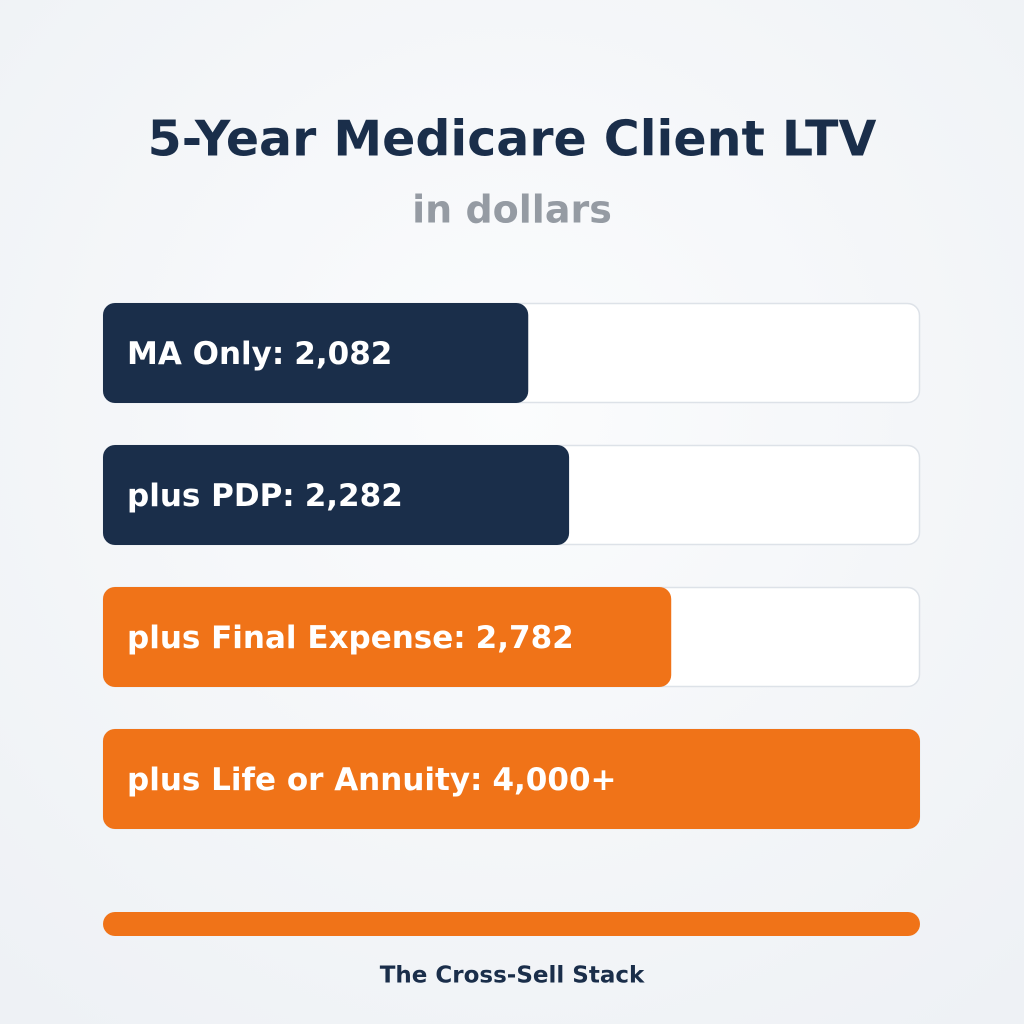 This screenshot has width=1024, height=1024. Describe the element at coordinates (512, 210) in the screenshot. I see `chart-subtitle: in dollars` at that location.